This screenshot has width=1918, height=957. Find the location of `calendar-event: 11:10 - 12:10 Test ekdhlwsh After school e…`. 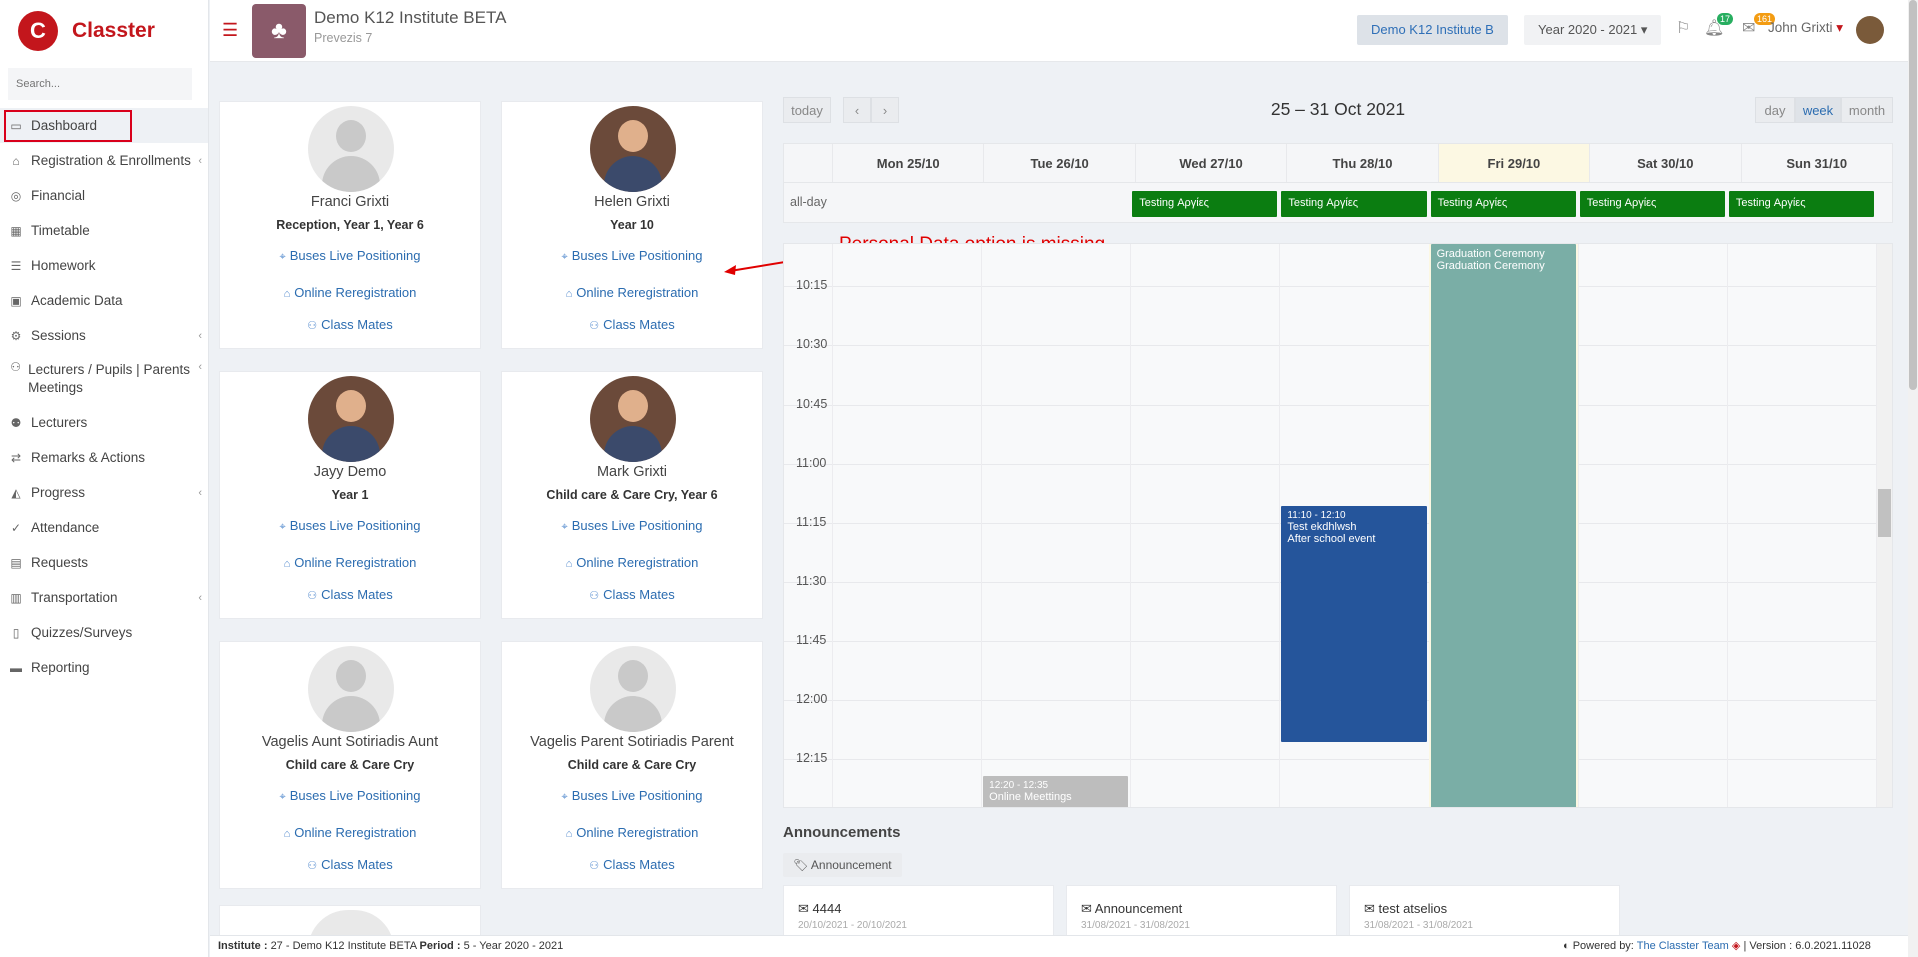

calendar-event: 11:10 - 12:10 Test ekdhlwsh After school e… is located at coordinates (1354, 624).